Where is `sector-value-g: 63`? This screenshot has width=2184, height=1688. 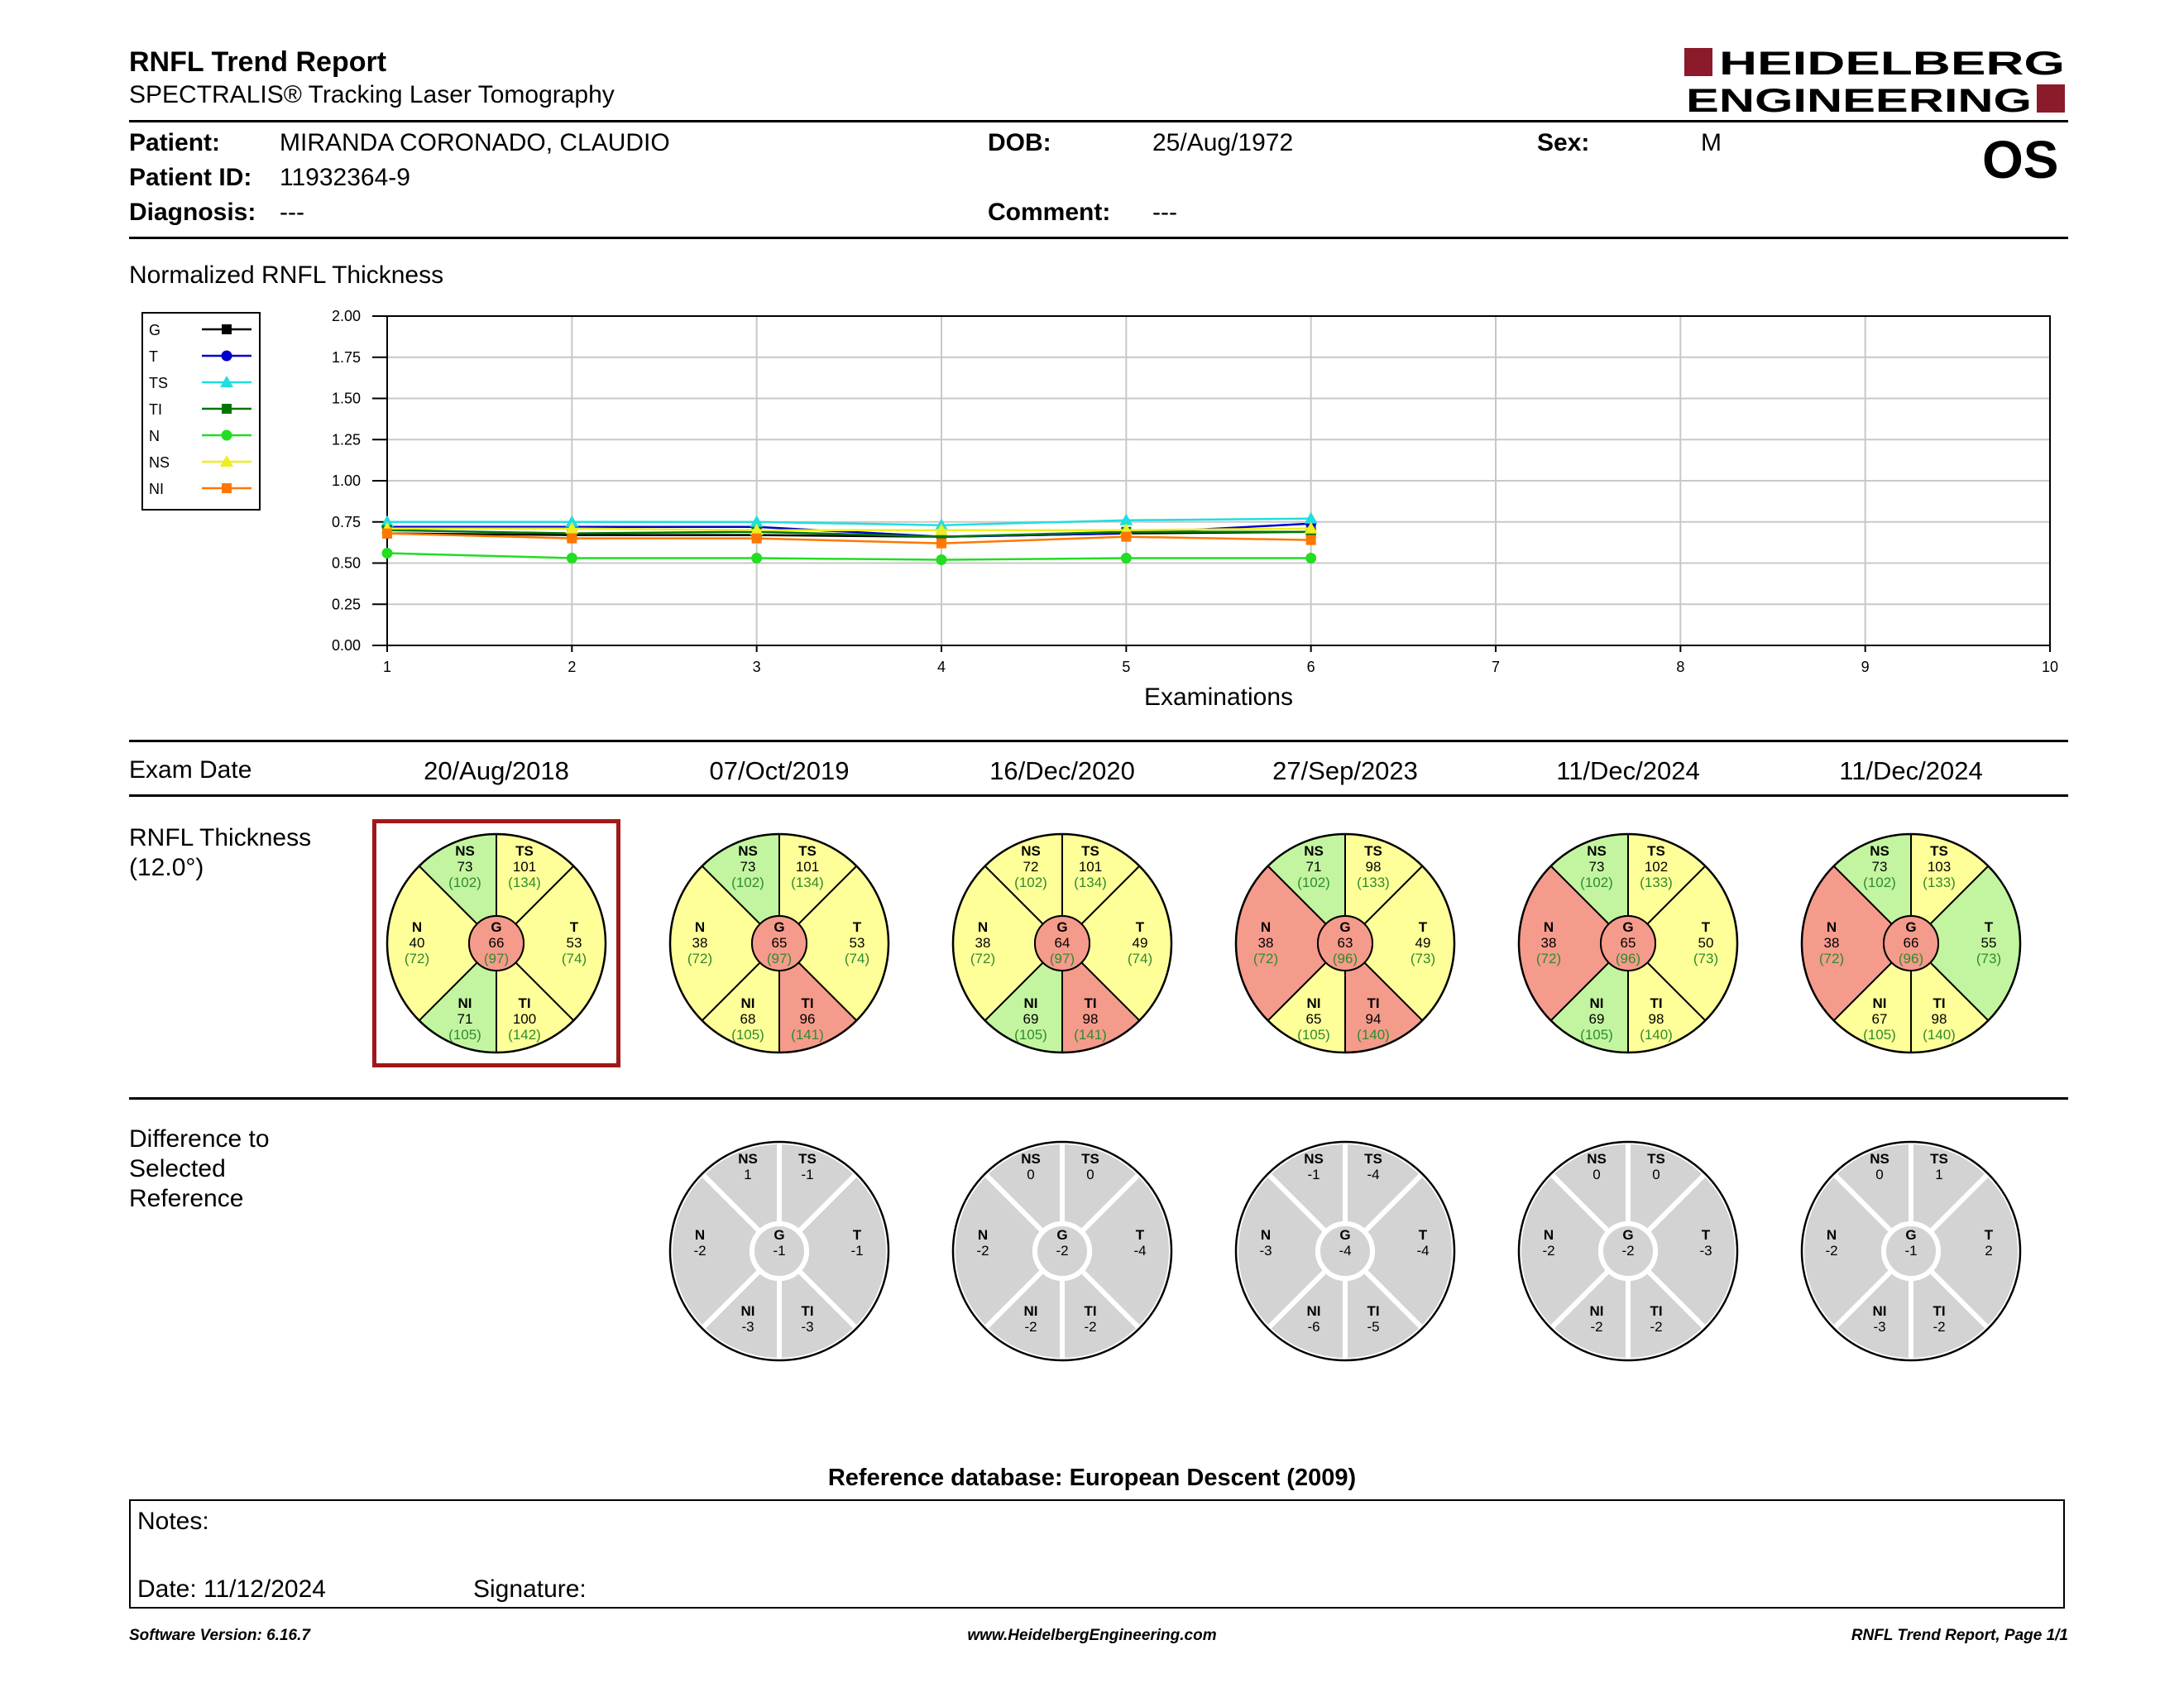 sector-value-g: 63 is located at coordinates (1345, 943).